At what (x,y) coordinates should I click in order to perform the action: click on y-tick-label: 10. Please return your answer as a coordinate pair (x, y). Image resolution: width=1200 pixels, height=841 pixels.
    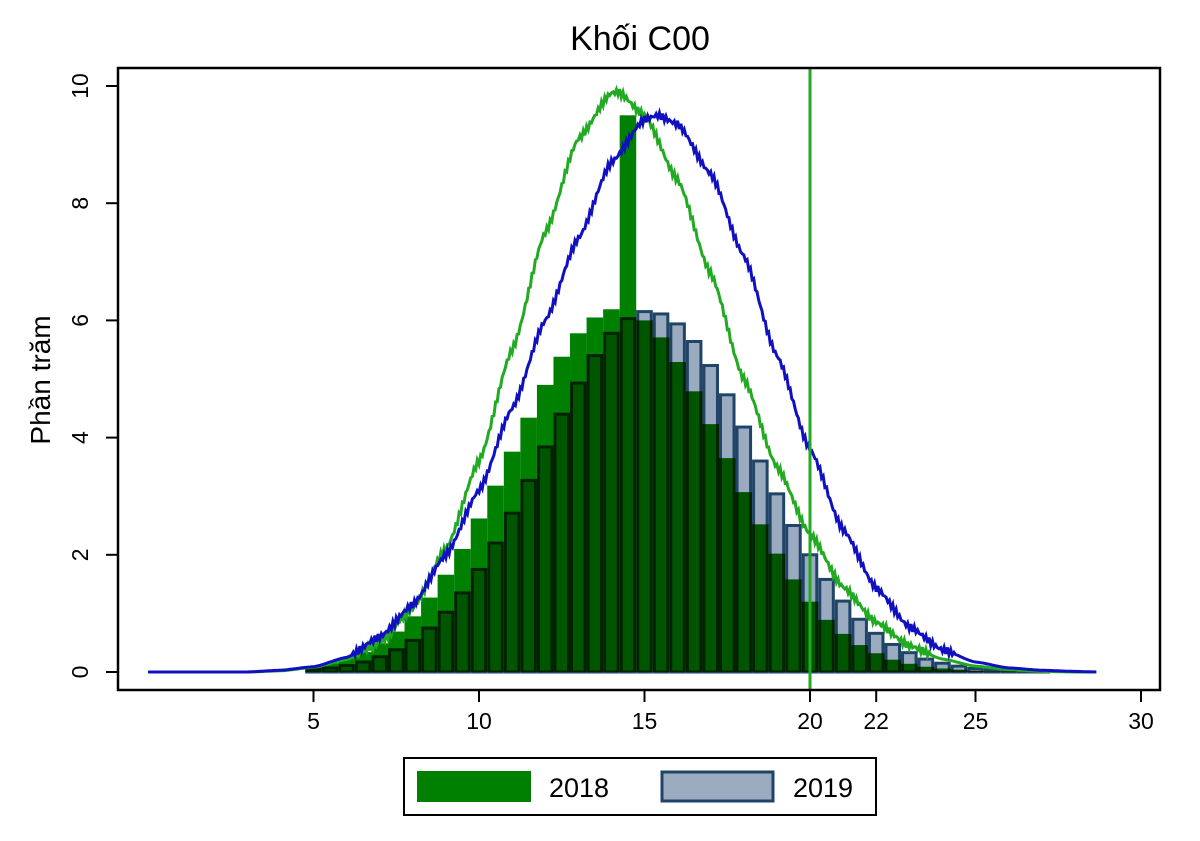
    Looking at the image, I should click on (80, 86).